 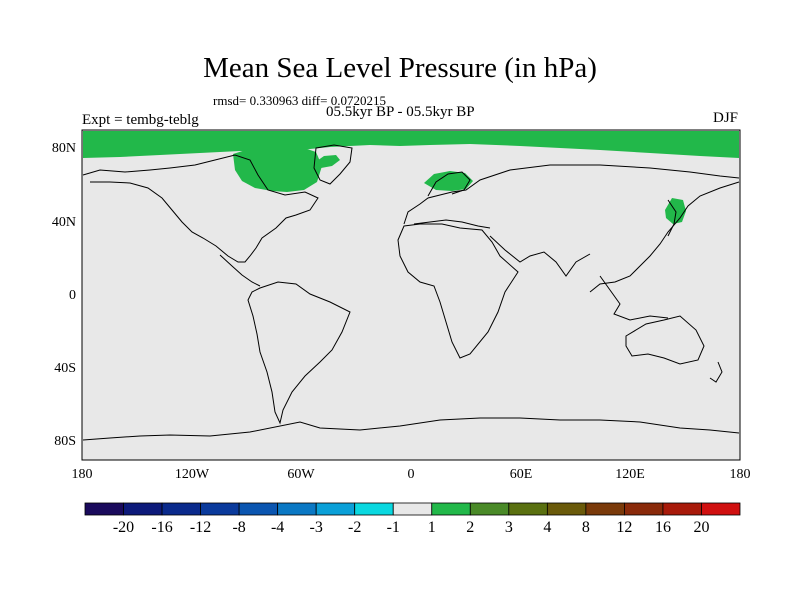 I want to click on africa-coast, so click(x=458, y=291).